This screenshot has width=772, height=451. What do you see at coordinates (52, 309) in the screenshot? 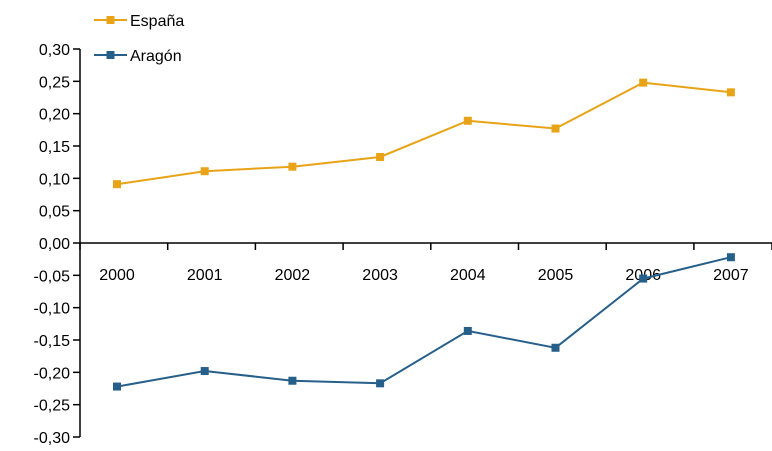
I see `y-tick-label: -0,10` at bounding box center [52, 309].